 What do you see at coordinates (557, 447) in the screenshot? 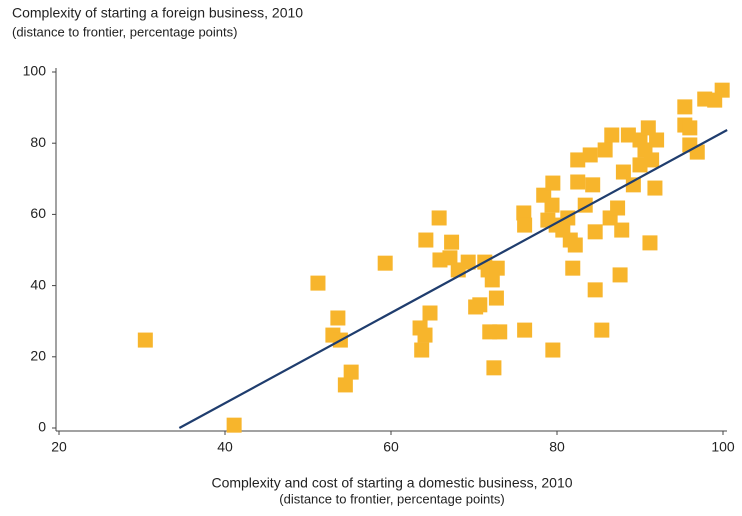
I see `x-tick-label: 80` at bounding box center [557, 447].